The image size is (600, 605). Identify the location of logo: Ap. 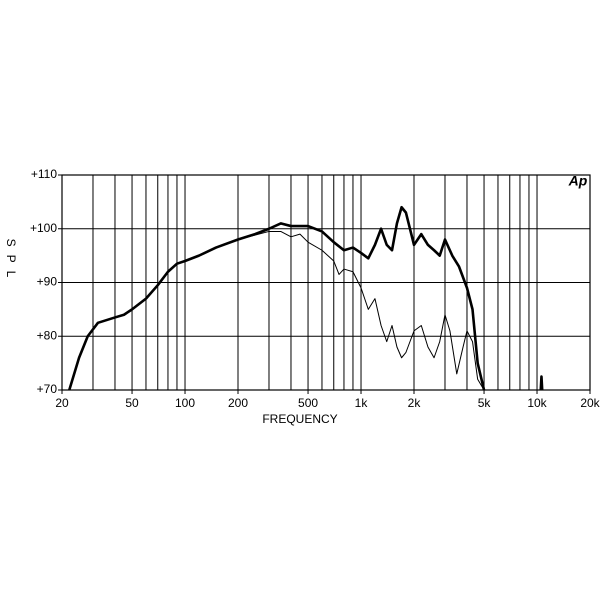
(578, 181).